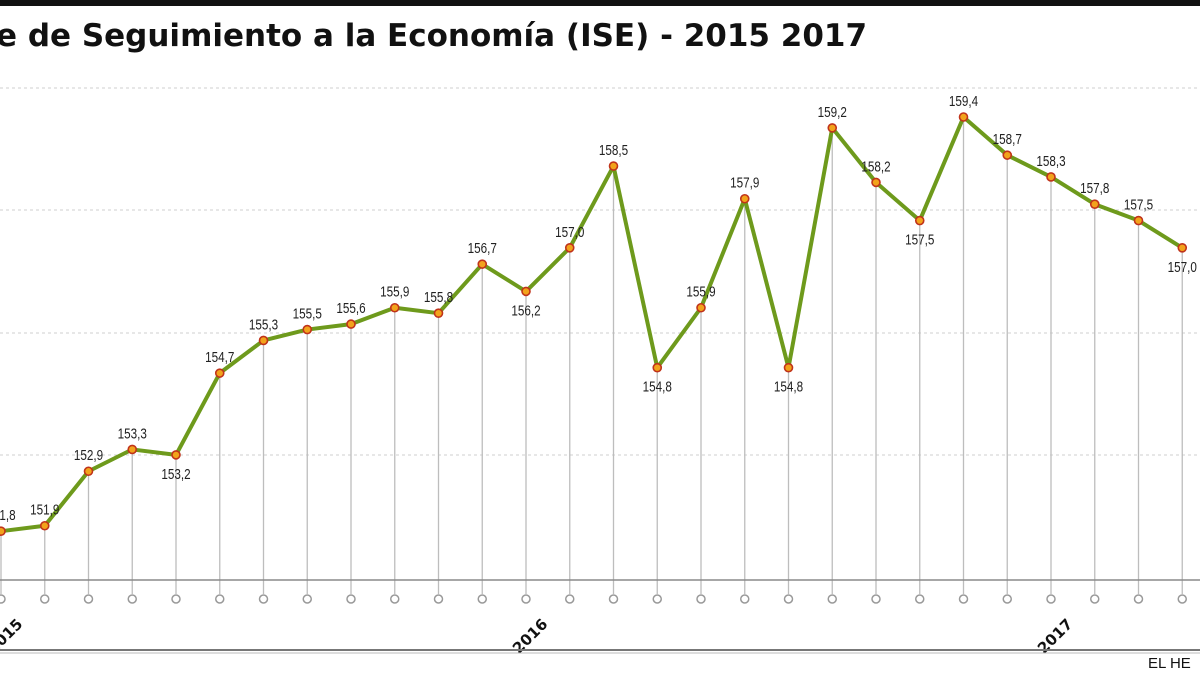 The image size is (1200, 675). What do you see at coordinates (1050, 161) in the screenshot?
I see `data-label: 158,3` at bounding box center [1050, 161].